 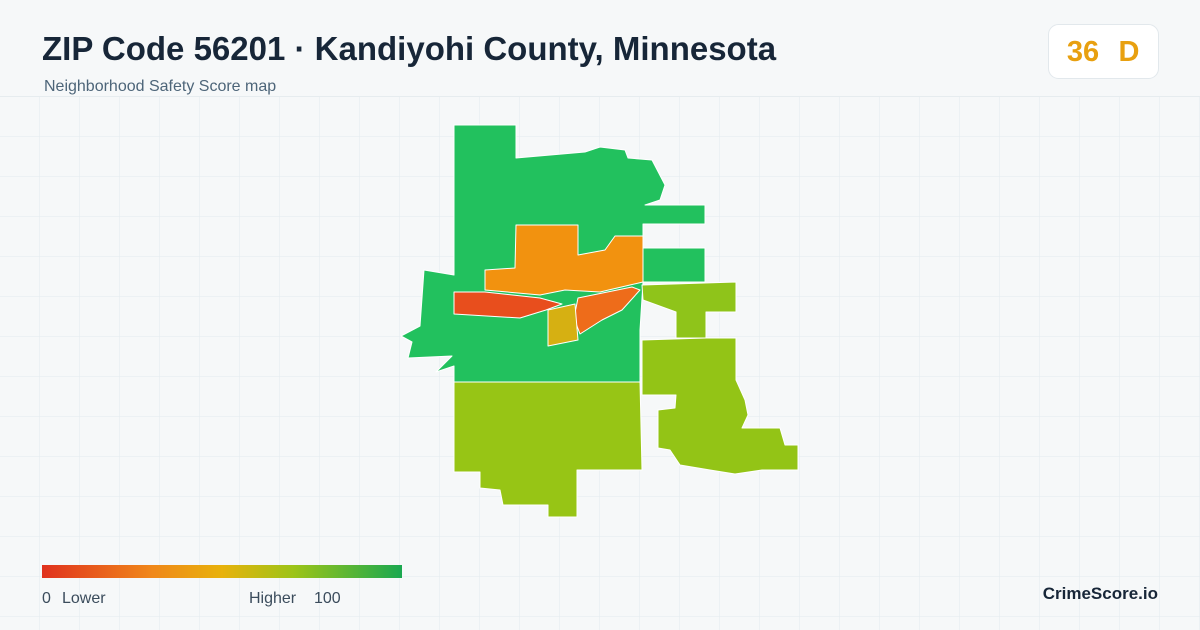 What do you see at coordinates (46, 598) in the screenshot?
I see `legend-min: 0` at bounding box center [46, 598].